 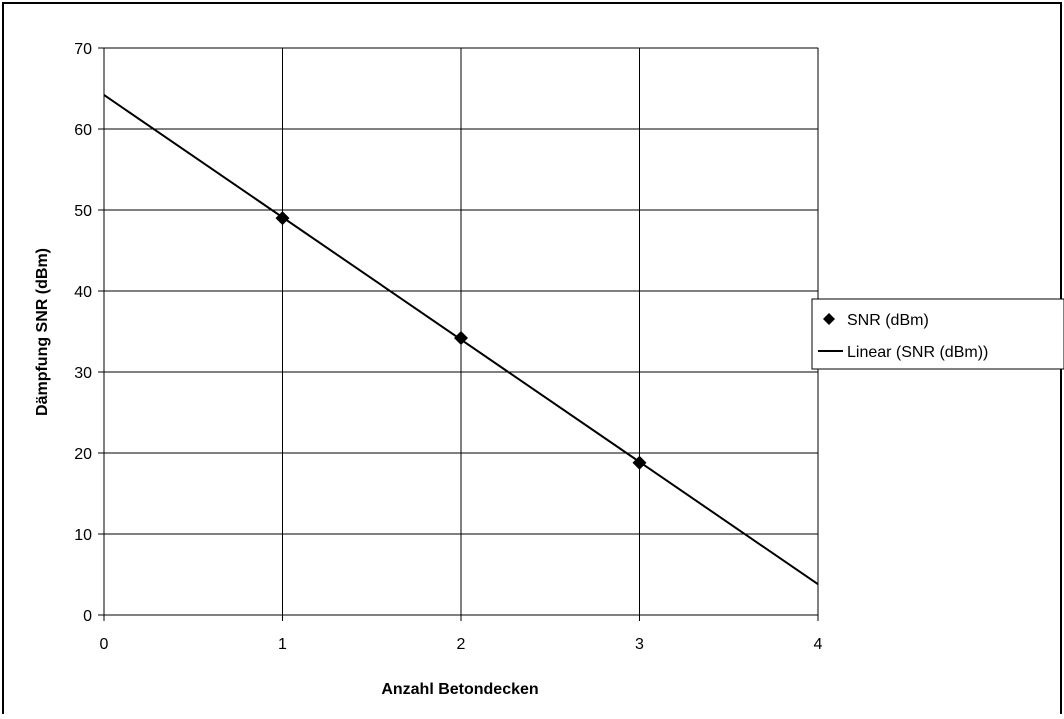 I want to click on x-tick-label: 1, so click(x=282, y=644).